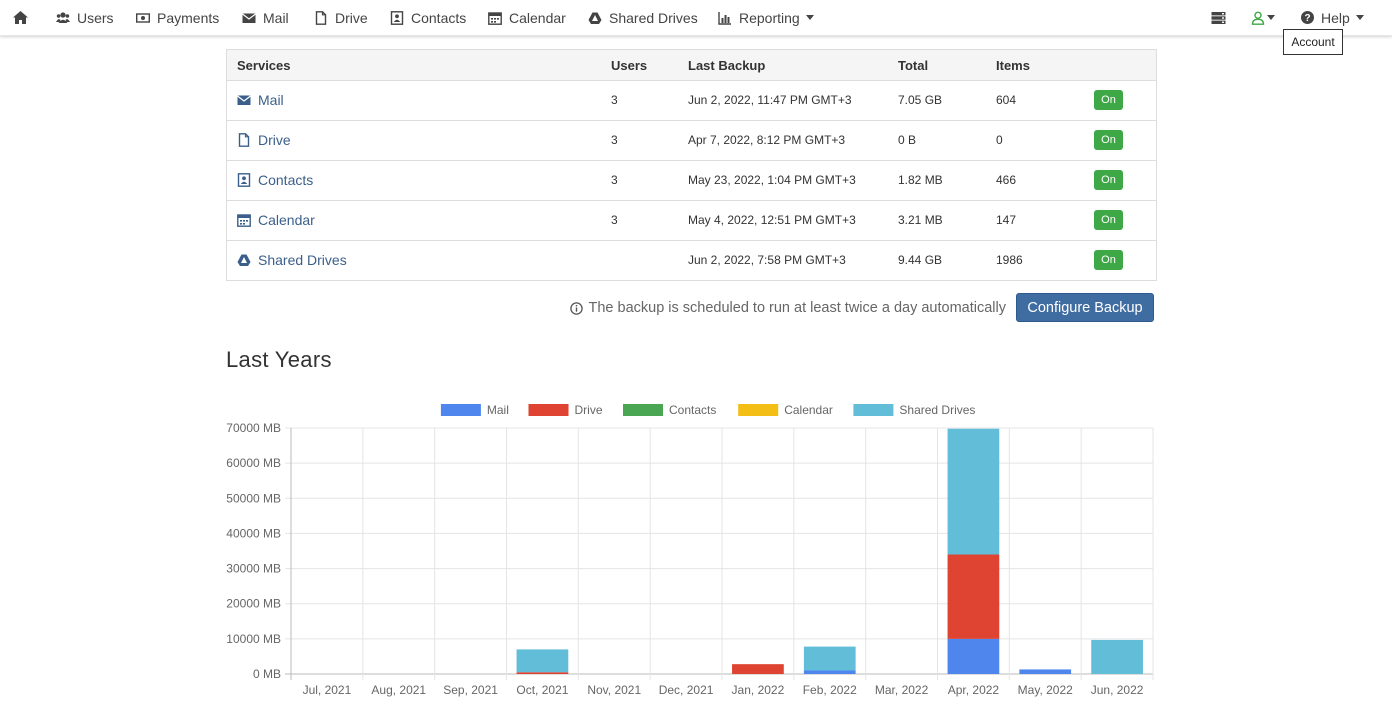 The height and width of the screenshot is (711, 1392). I want to click on x-tick-label: Jan, 2022, so click(758, 690).